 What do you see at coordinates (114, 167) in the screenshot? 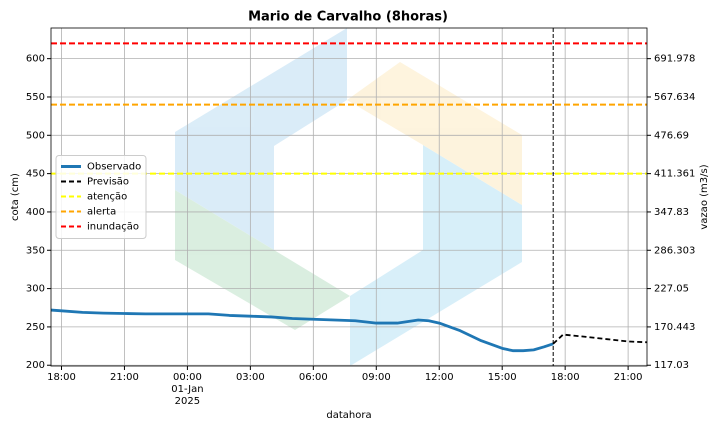
I see `legend-label: Observado` at bounding box center [114, 167].